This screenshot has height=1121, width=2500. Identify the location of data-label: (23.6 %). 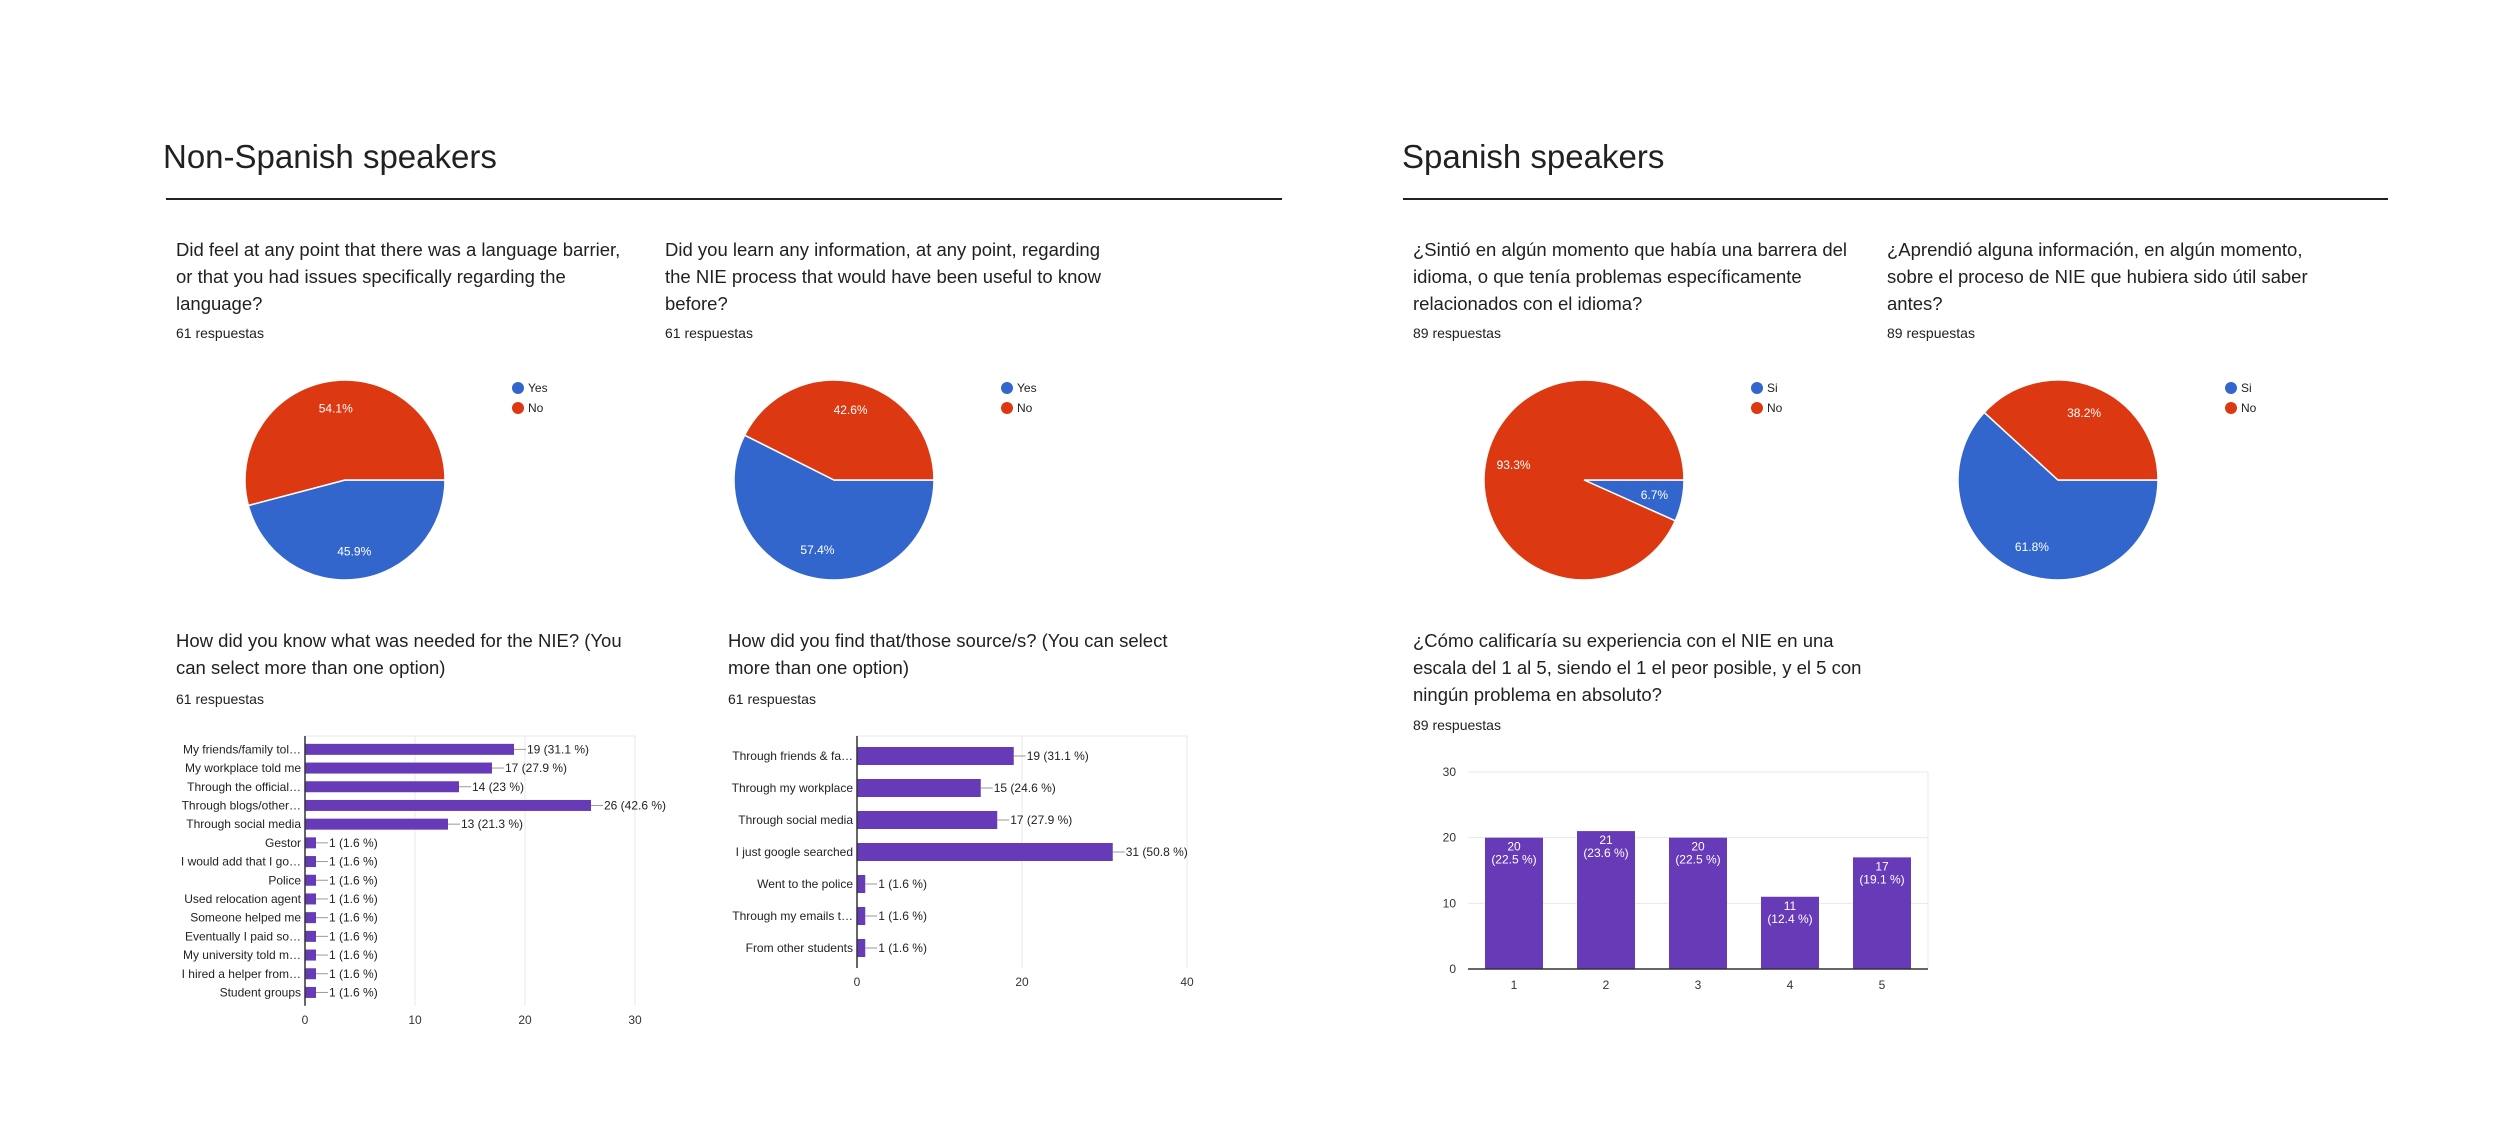
(1605, 853).